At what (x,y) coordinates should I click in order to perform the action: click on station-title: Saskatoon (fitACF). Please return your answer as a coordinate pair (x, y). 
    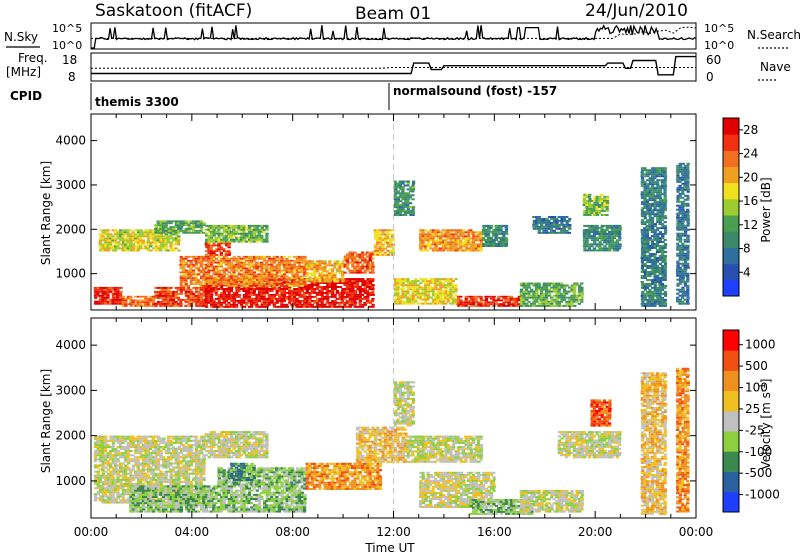
    Looking at the image, I should click on (173, 11).